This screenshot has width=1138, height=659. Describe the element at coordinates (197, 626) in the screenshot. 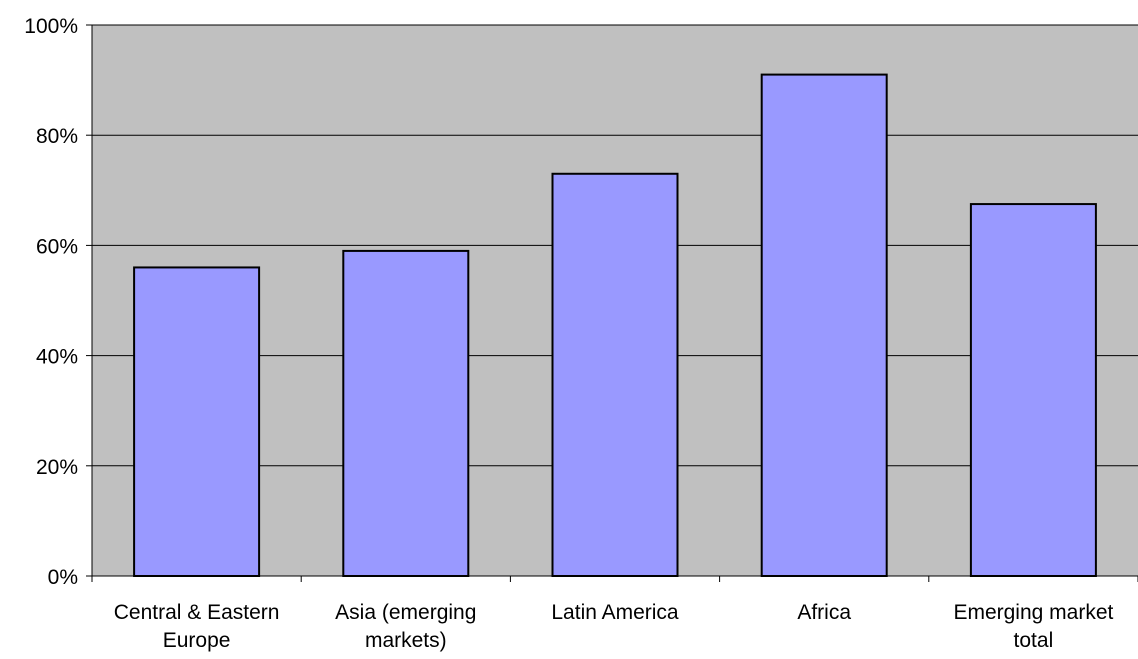

I see `x-tick-label: Central & Eastern Europe` at that location.